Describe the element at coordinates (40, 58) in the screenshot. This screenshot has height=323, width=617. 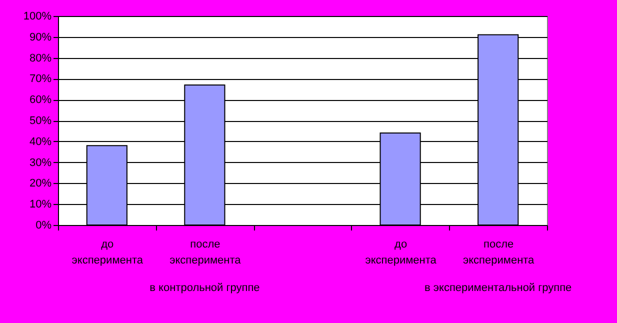
I see `y-tick-label: 80%` at that location.